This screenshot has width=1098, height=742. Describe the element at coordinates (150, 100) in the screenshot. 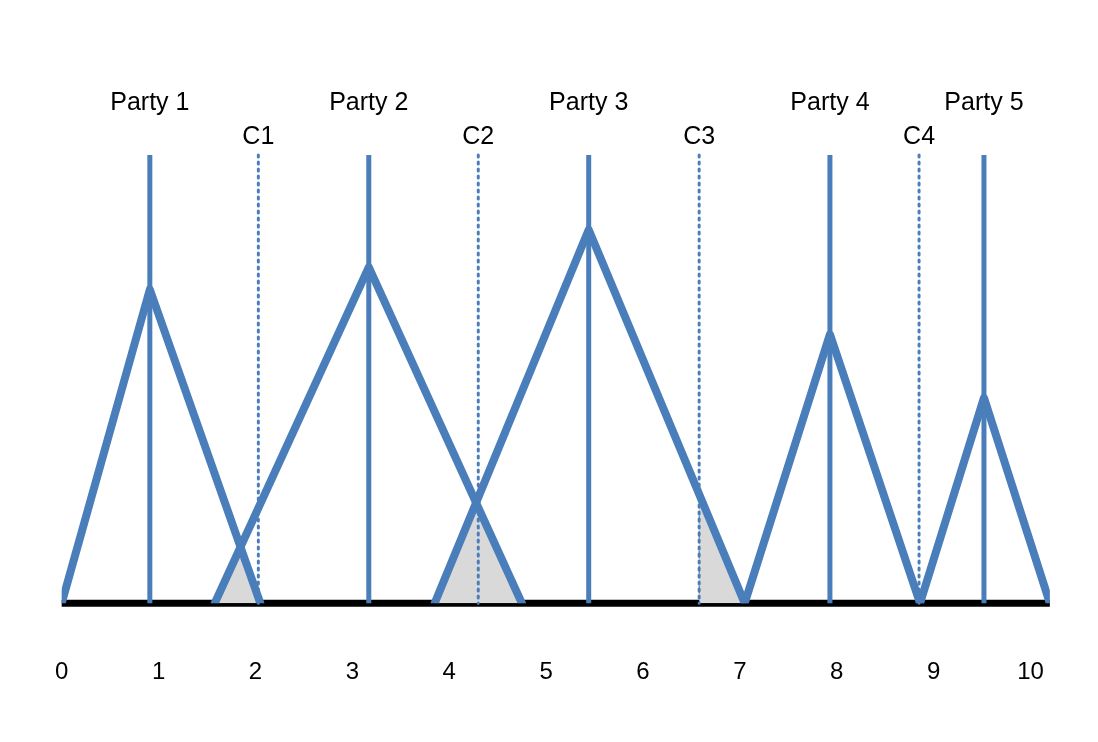

I see `ref-line-label: Party 1` at that location.